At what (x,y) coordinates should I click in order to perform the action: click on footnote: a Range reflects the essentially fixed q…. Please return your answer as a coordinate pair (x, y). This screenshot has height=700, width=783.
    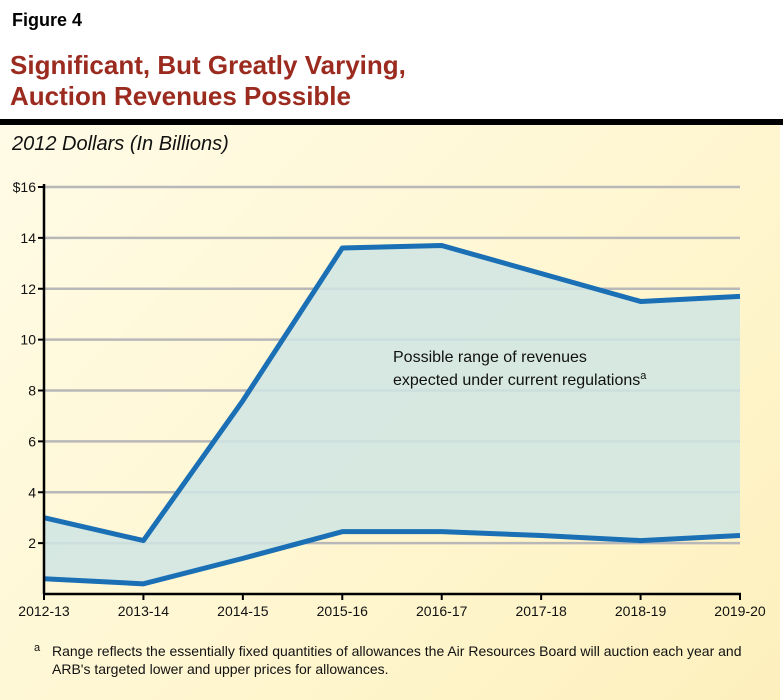
    Looking at the image, I should click on (395, 660).